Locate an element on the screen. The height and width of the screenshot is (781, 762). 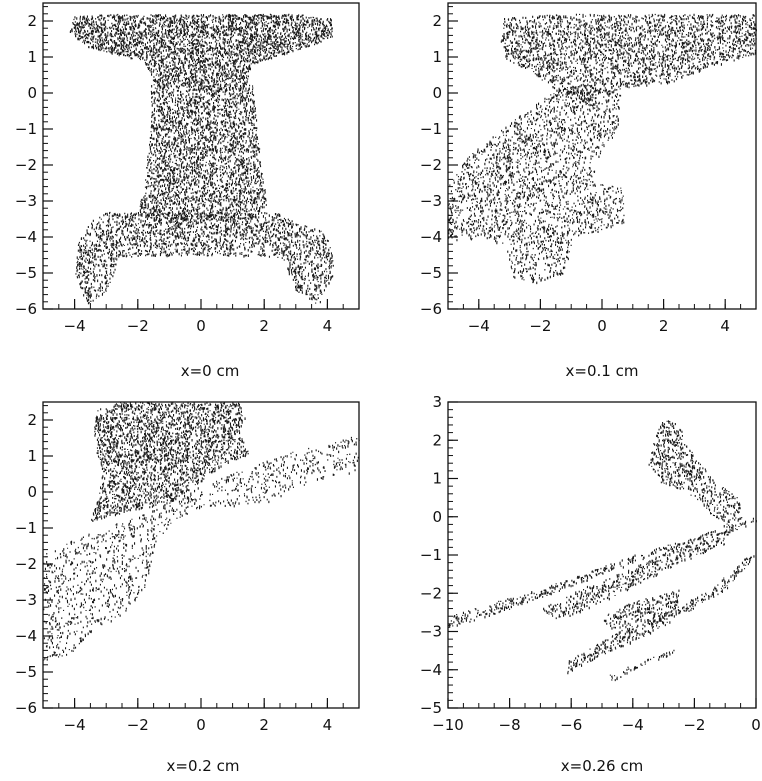
y-tick-label: 3 is located at coordinates (437, 402).